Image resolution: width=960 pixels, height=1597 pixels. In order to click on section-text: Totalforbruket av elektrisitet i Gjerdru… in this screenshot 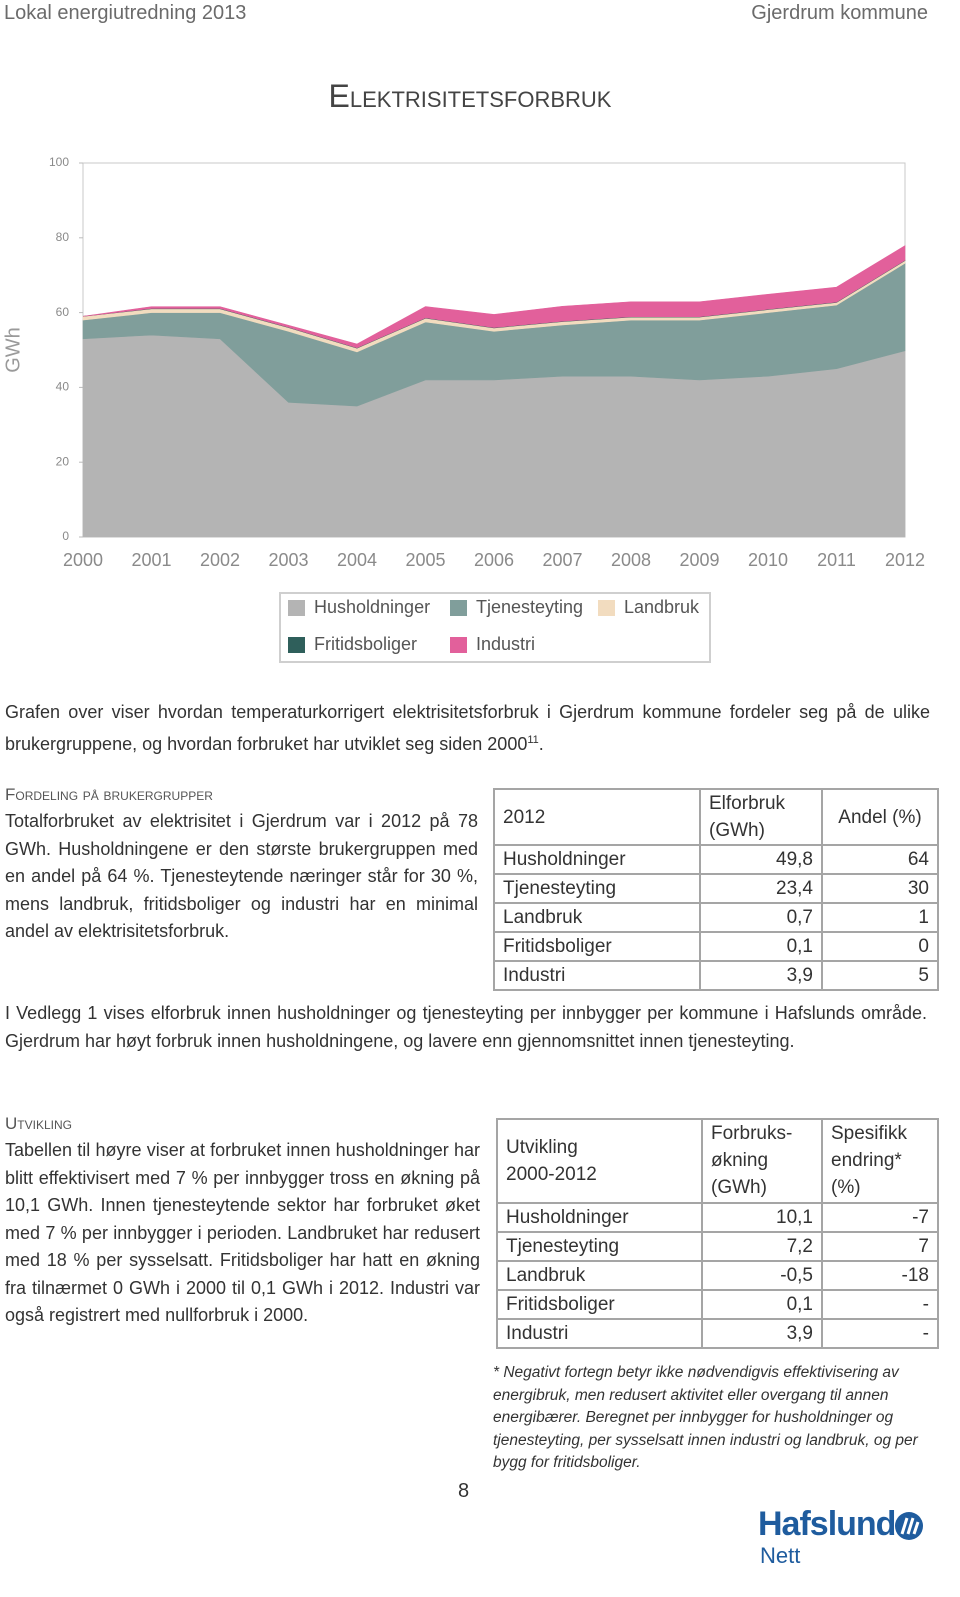, I will do `click(241, 876)`.